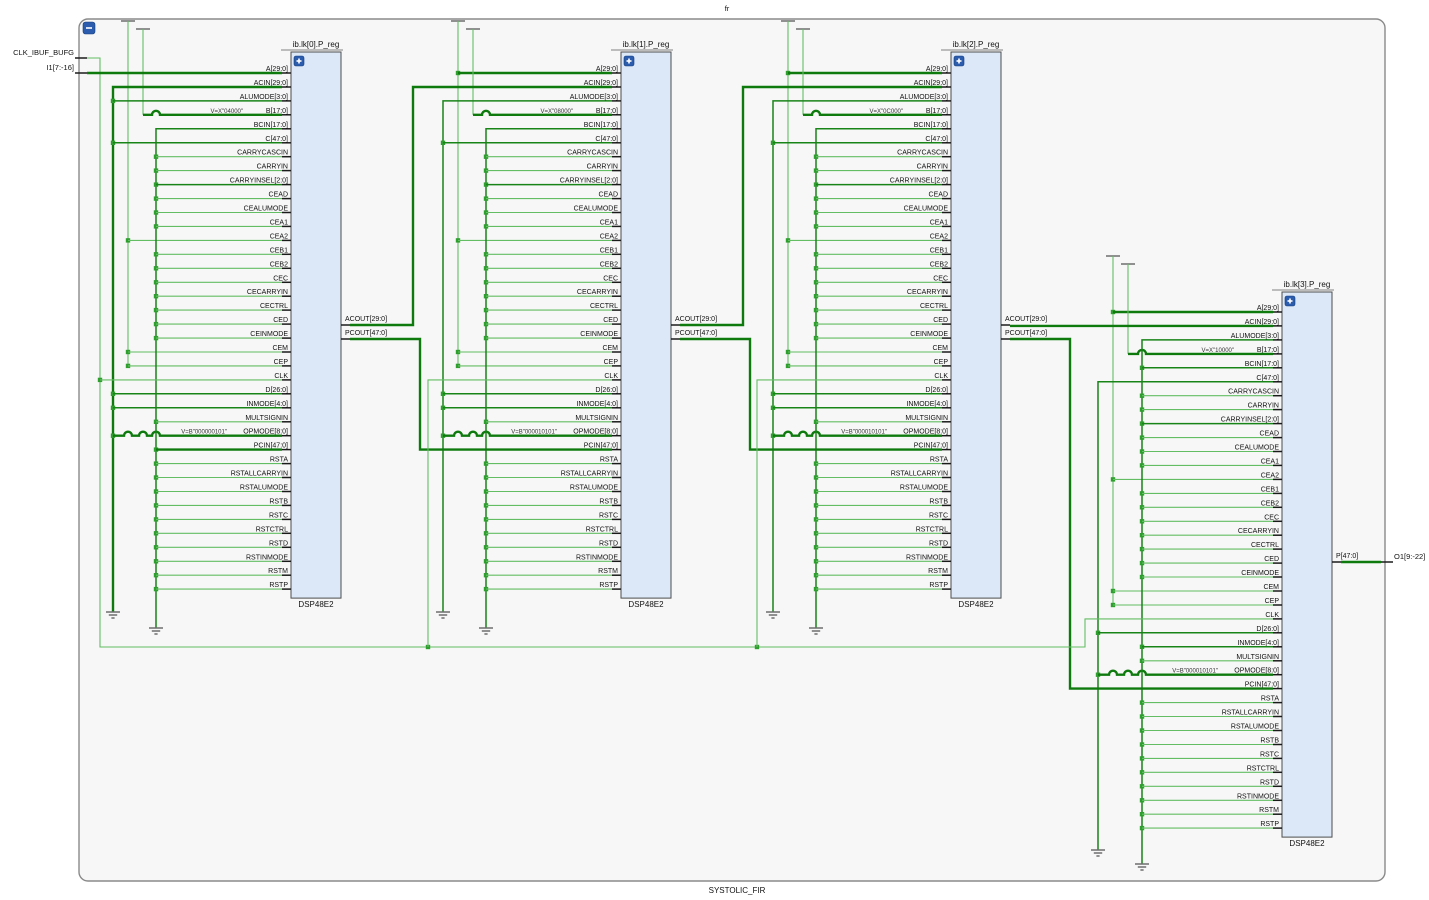 The width and height of the screenshot is (1429, 900). Describe the element at coordinates (1409, 556) in the screenshot. I see `port-label-data-out: O1[9:-22]` at that location.